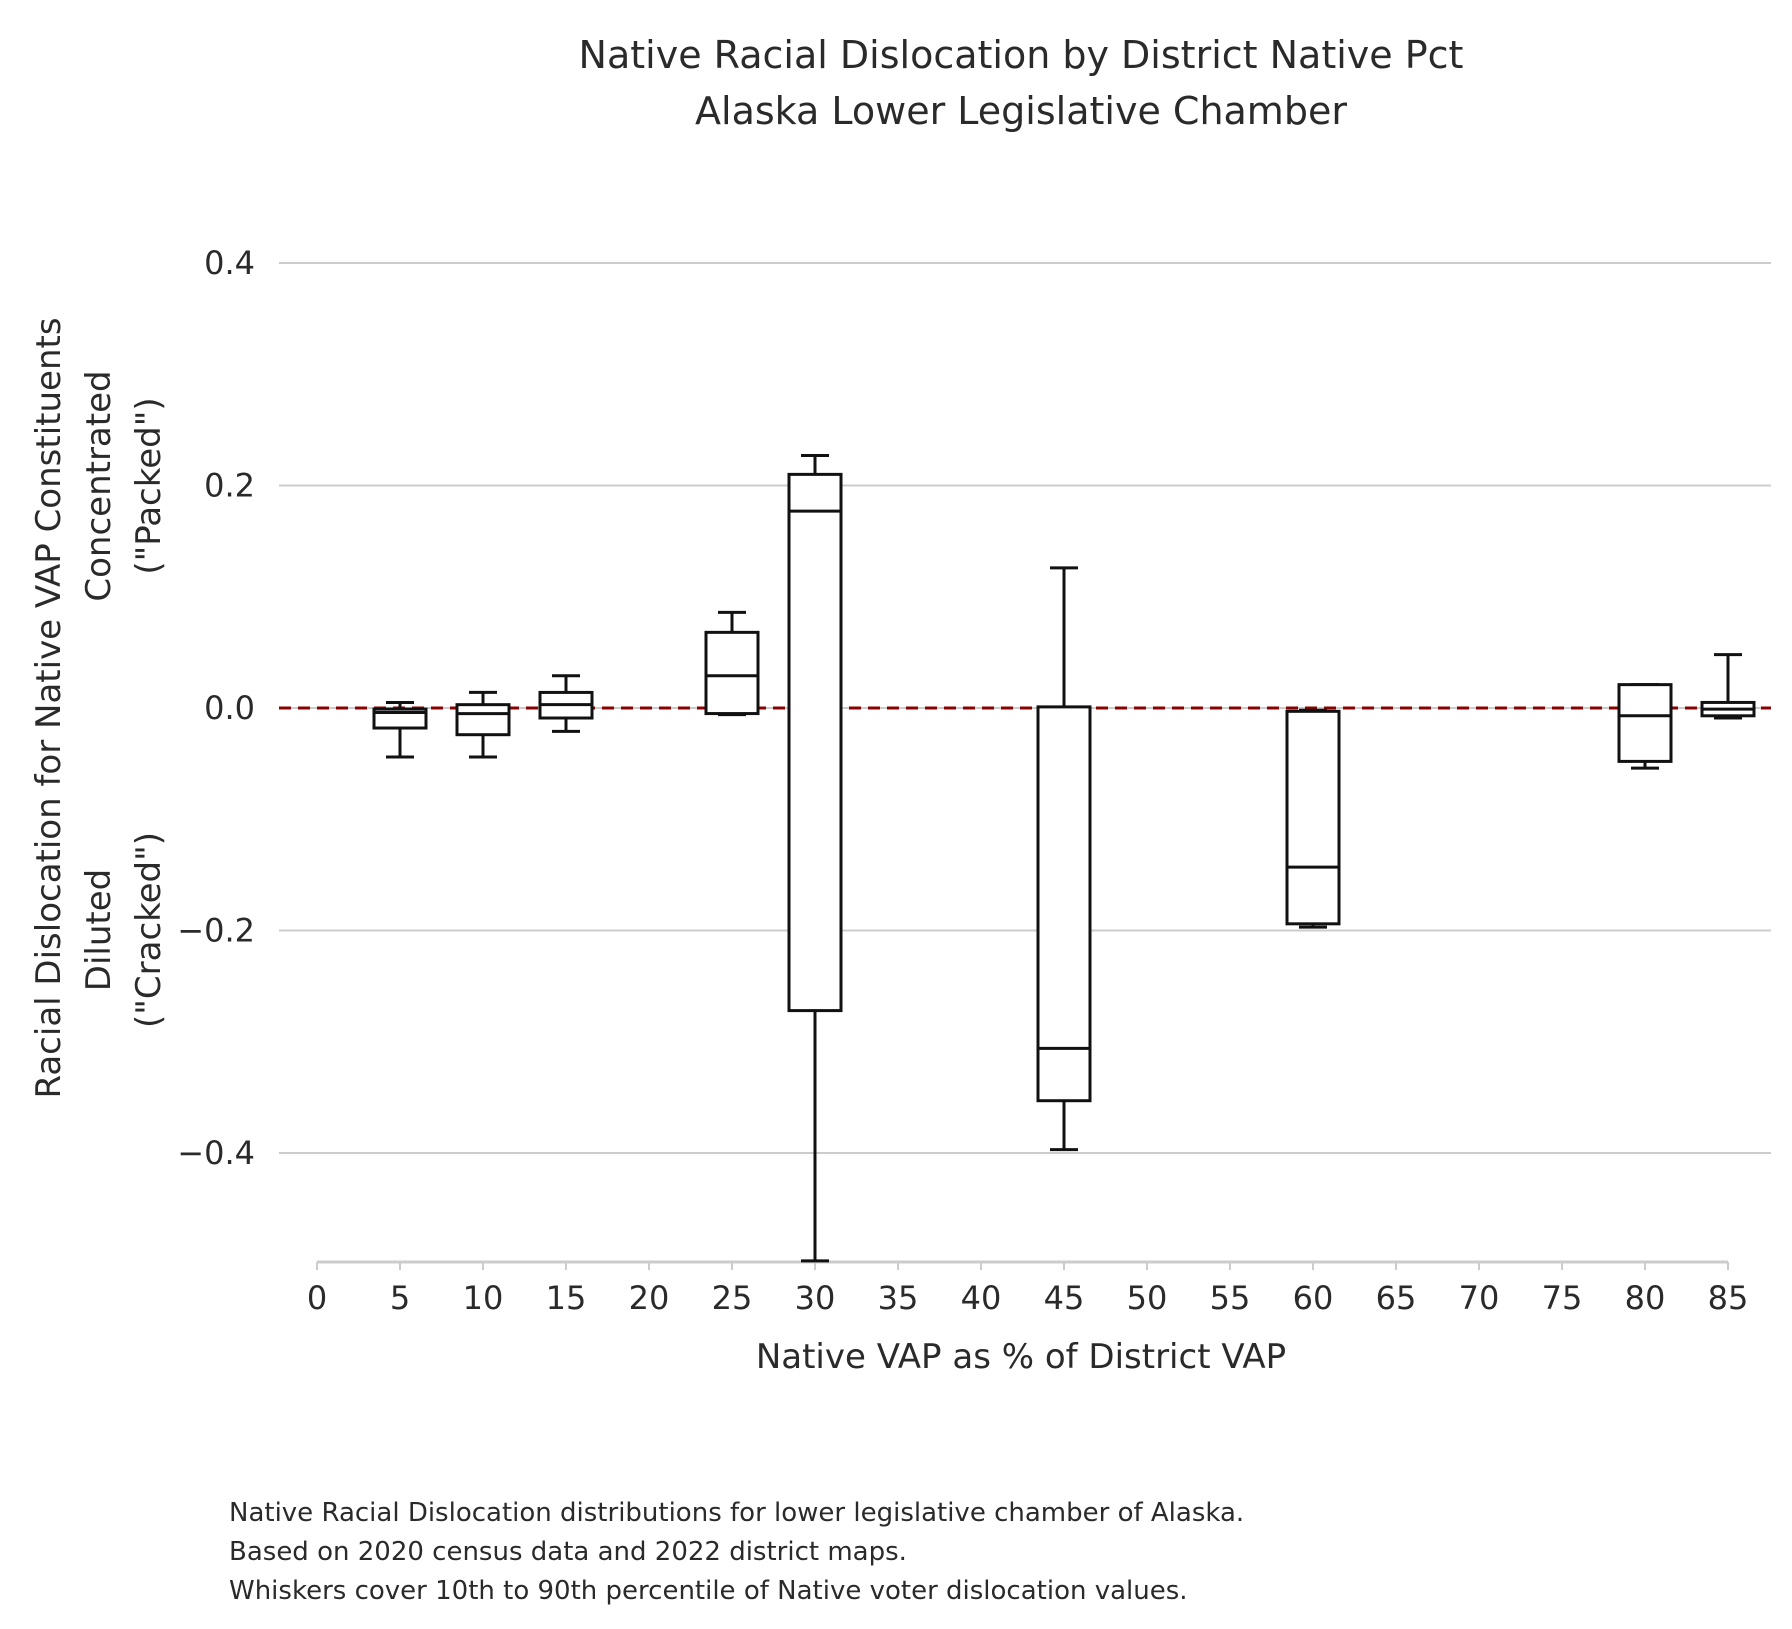  Describe the element at coordinates (1021, 1357) in the screenshot. I see `x-axis-label: Native VAP as % of District VAP` at that location.